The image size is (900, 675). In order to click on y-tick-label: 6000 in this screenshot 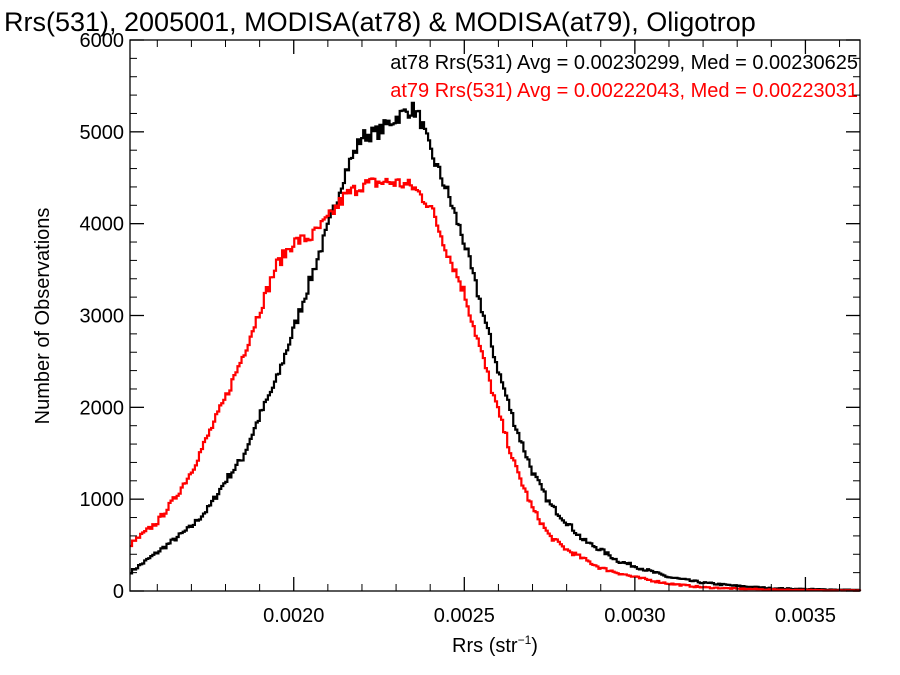, I will do `click(102, 41)`.